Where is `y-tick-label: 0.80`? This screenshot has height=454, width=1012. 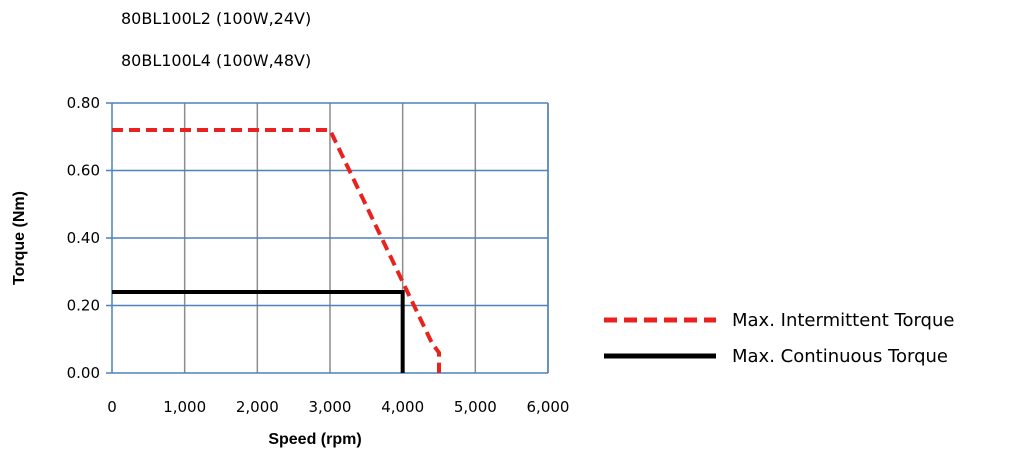 y-tick-label: 0.80 is located at coordinates (83, 103).